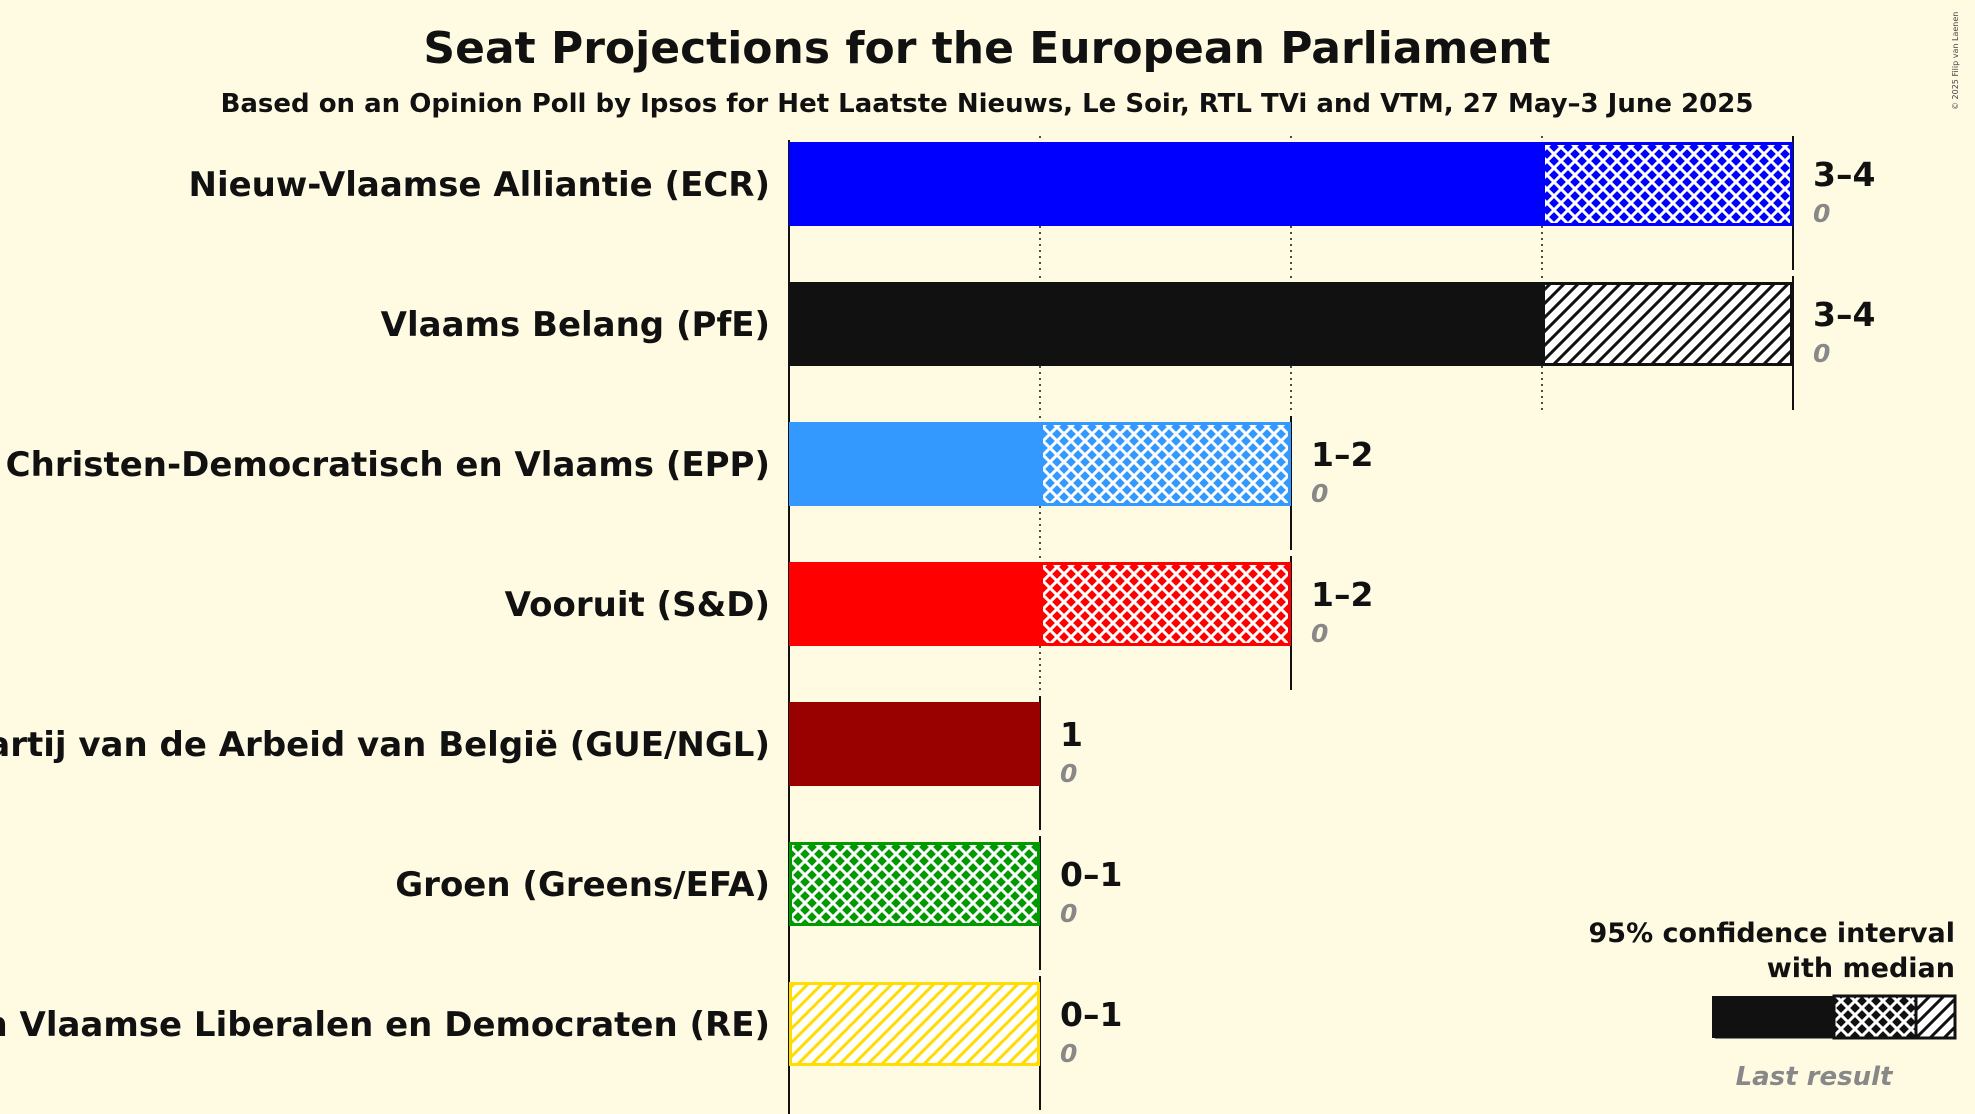 The height and width of the screenshot is (1114, 1975). Describe the element at coordinates (1773, 1017) in the screenshot. I see `legend-median-bar` at that location.